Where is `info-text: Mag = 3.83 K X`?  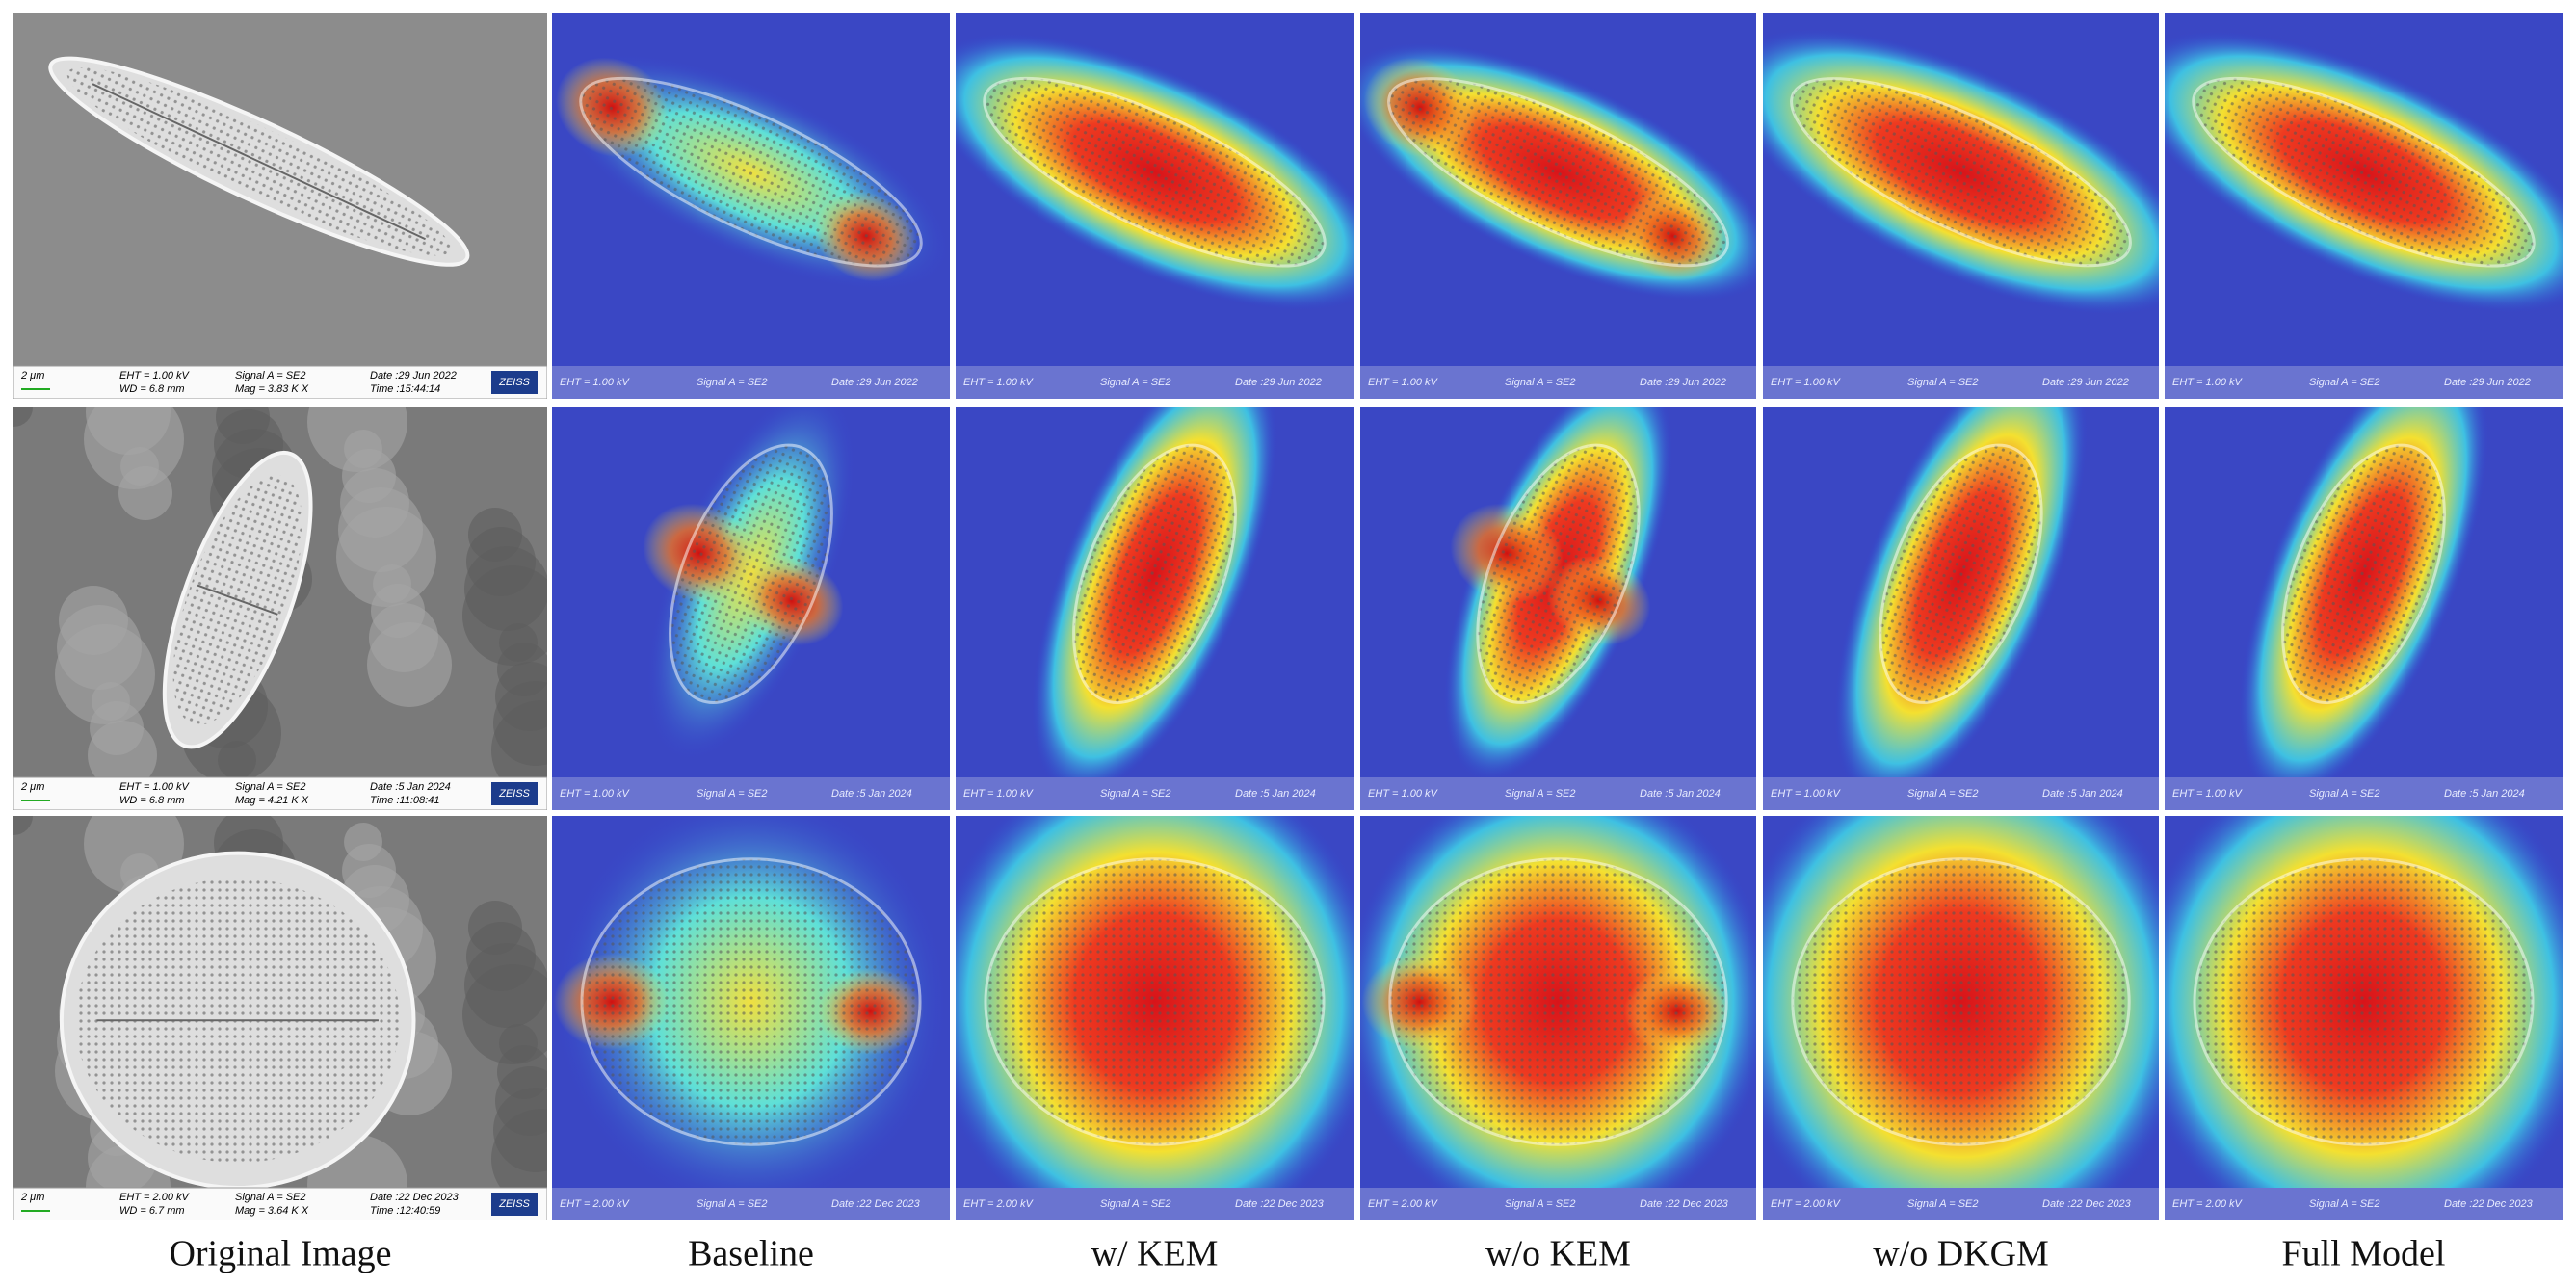
info-text: Mag = 3.83 K X is located at coordinates (272, 389).